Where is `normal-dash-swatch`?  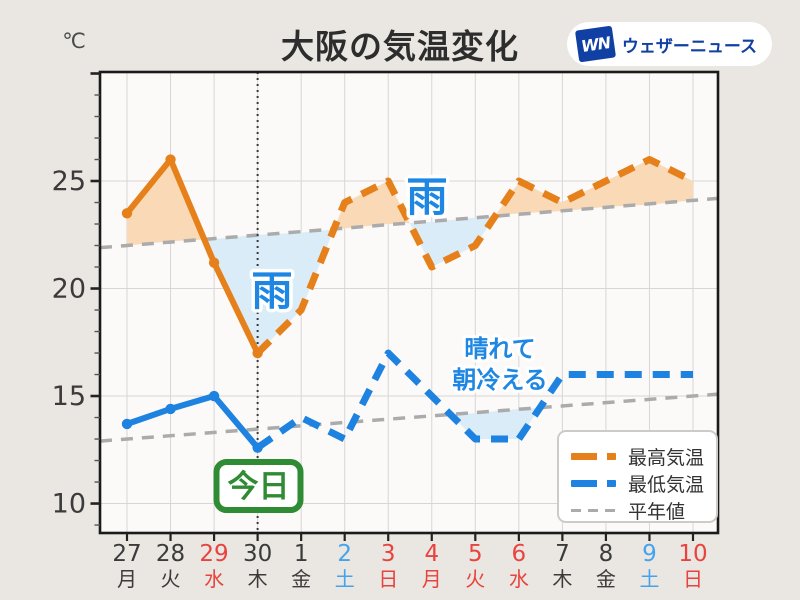 normal-dash-swatch is located at coordinates (593, 510).